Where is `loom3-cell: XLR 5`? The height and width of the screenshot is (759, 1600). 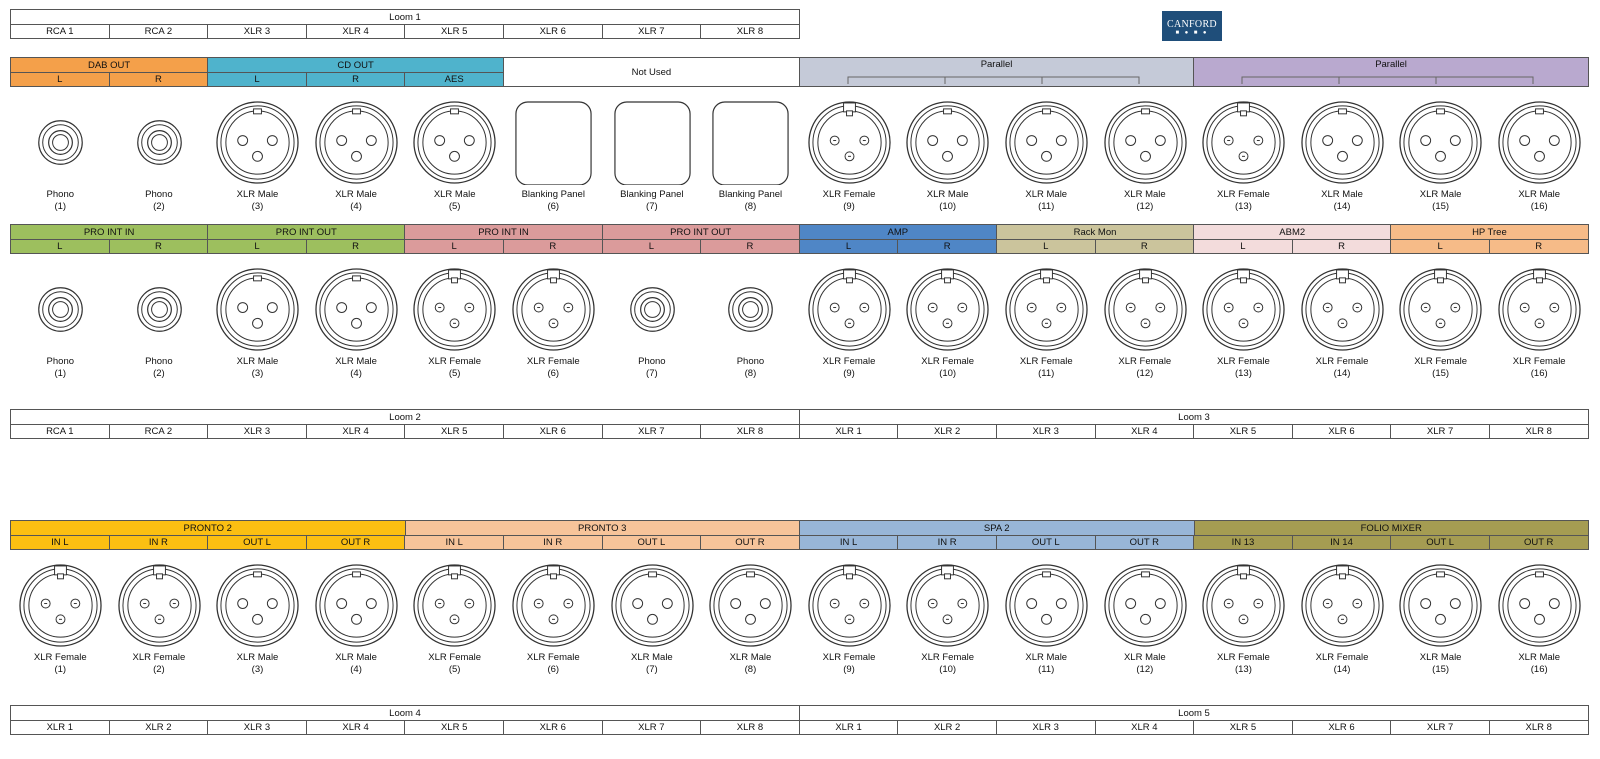 loom3-cell: XLR 5 is located at coordinates (1243, 431).